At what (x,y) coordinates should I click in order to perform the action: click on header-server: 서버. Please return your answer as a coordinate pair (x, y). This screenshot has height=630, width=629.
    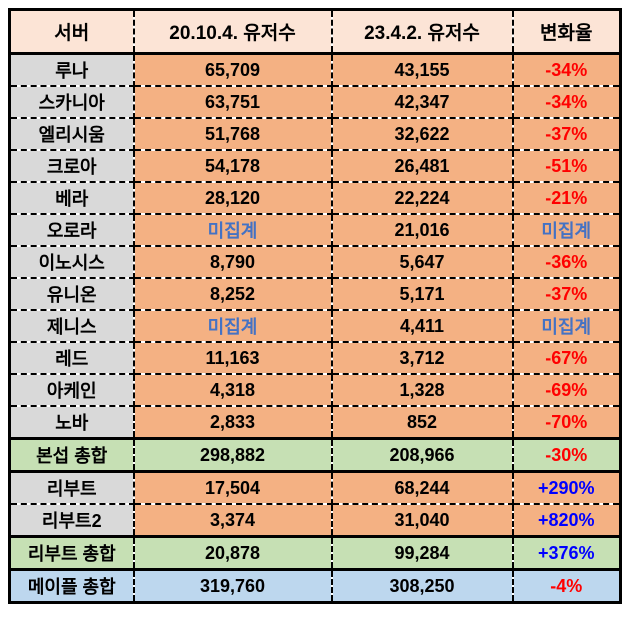
    Looking at the image, I should click on (71, 31).